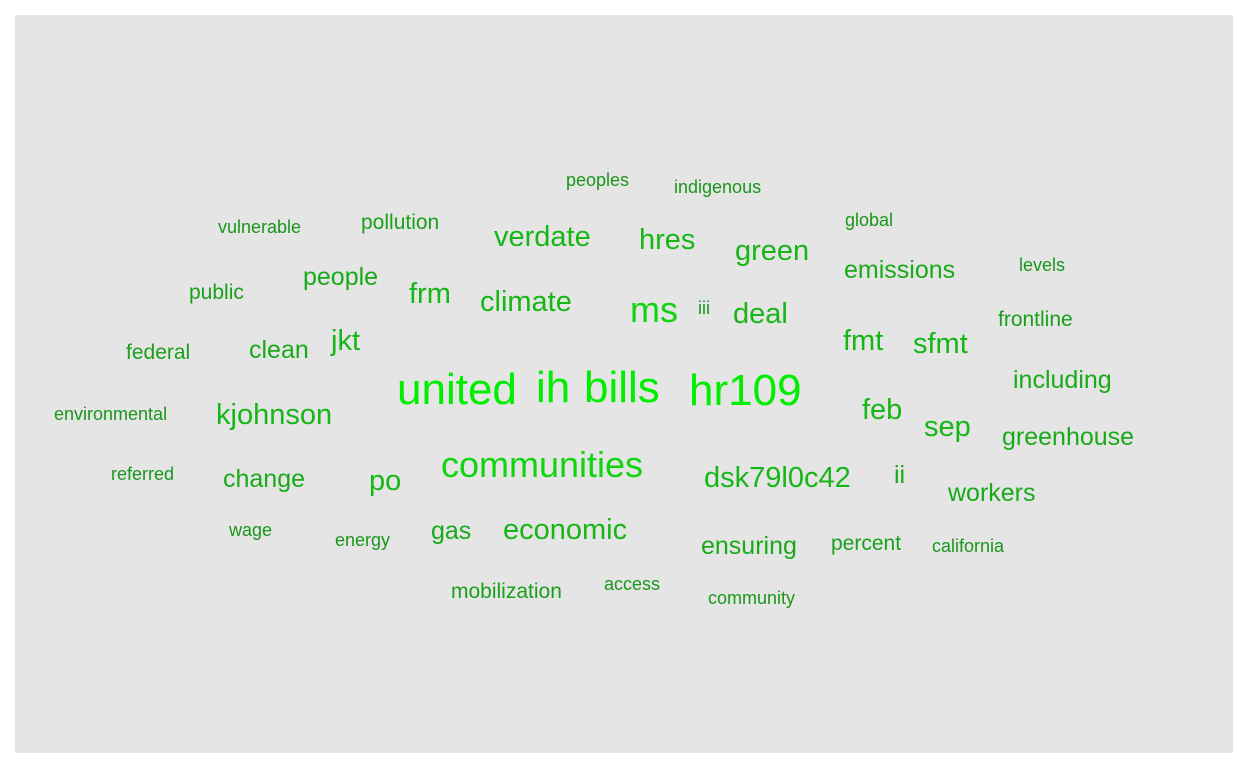 This screenshot has height=768, width=1248. What do you see at coordinates (745, 390) in the screenshot?
I see `word-hr109: hr109` at bounding box center [745, 390].